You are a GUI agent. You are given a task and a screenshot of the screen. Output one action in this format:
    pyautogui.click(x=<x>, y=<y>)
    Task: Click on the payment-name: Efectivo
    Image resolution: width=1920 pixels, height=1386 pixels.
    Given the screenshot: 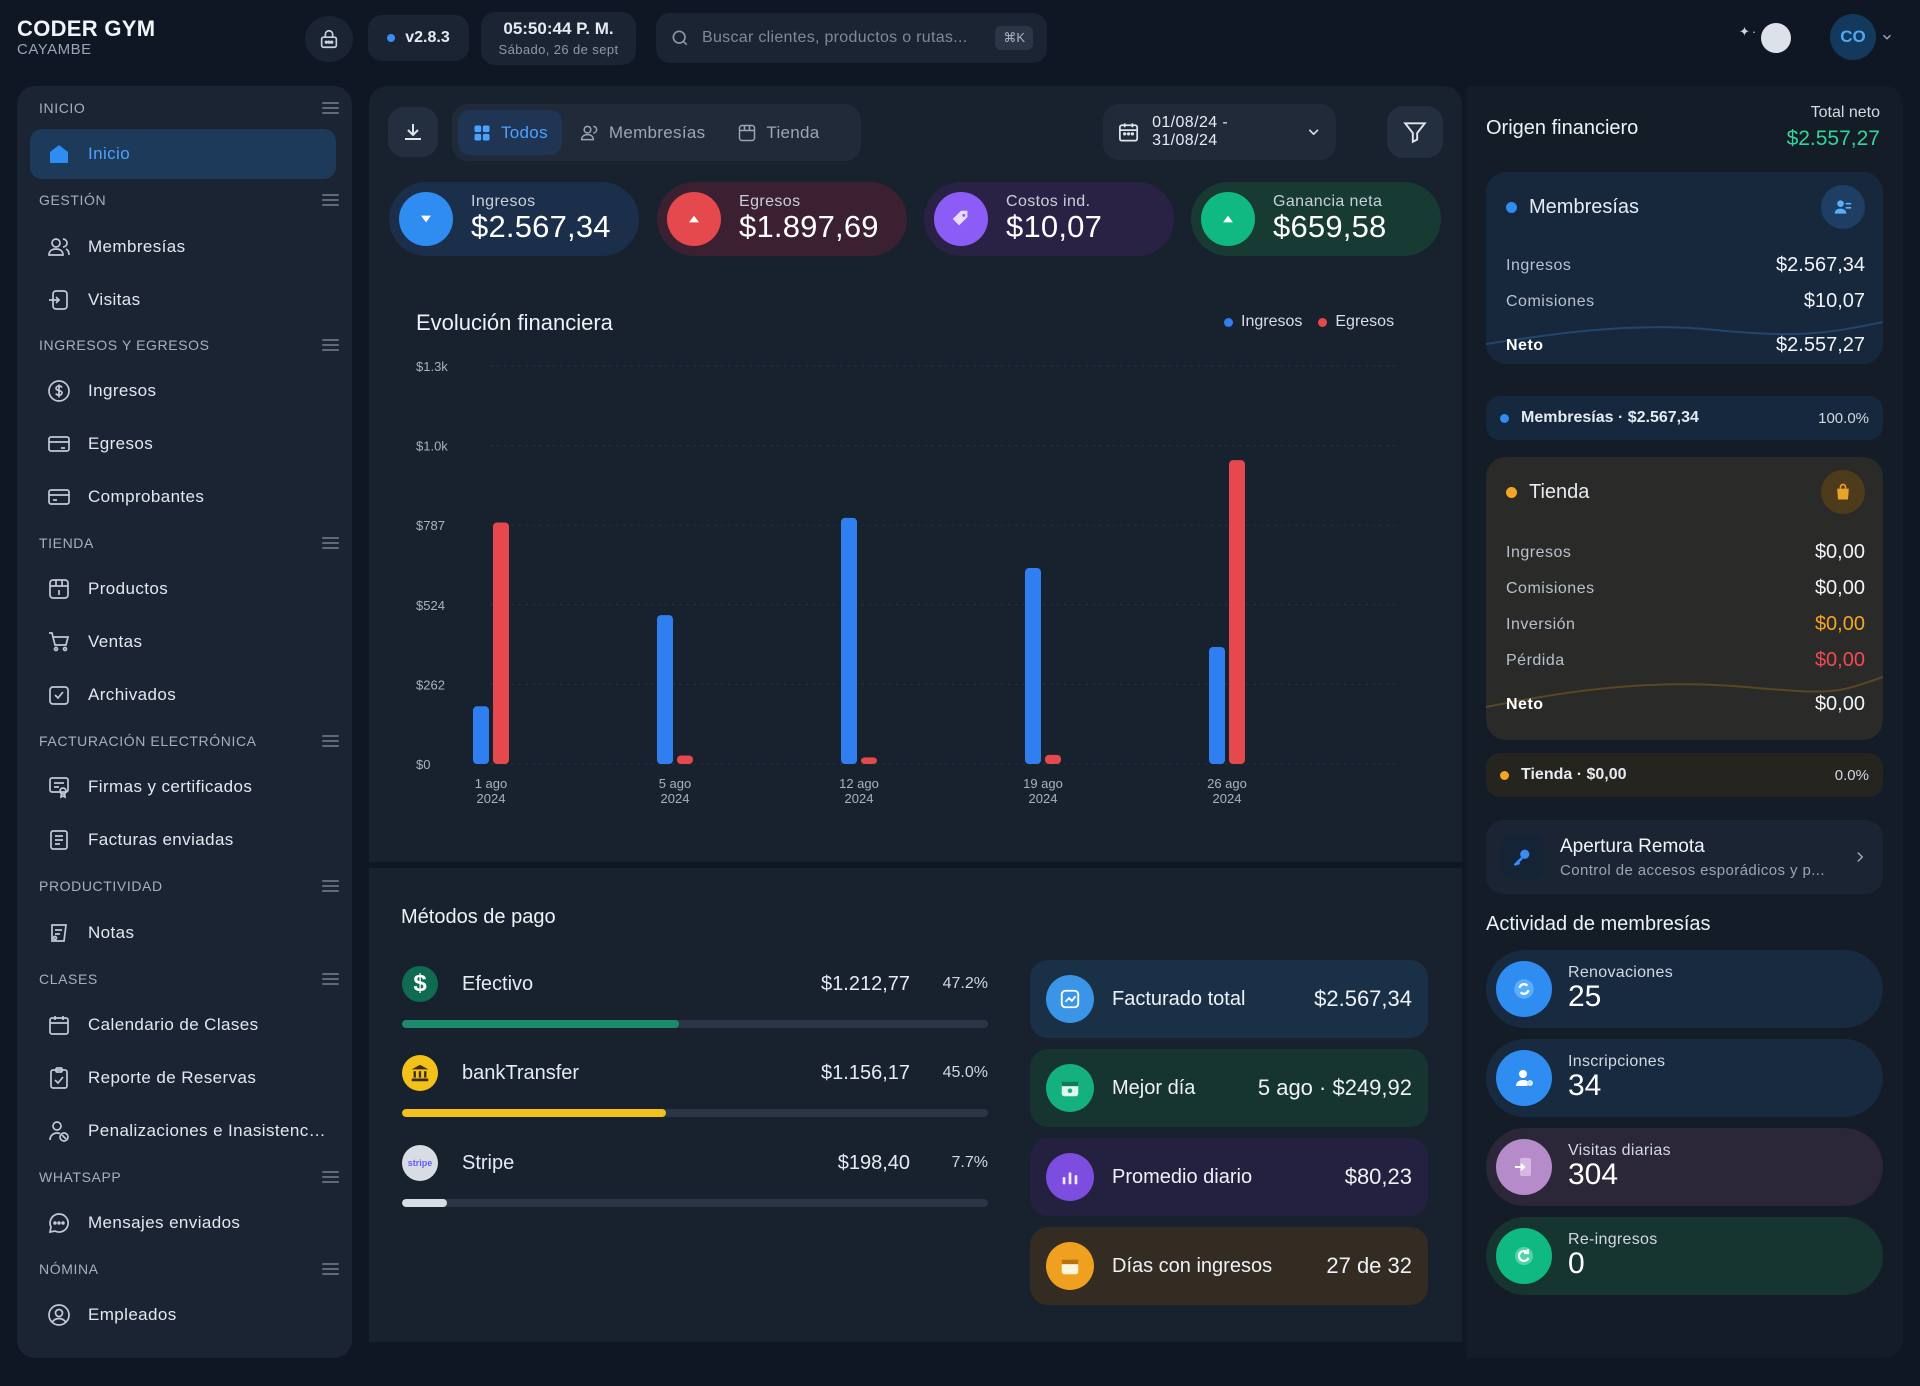 What is the action you would take?
    pyautogui.click(x=498, y=983)
    